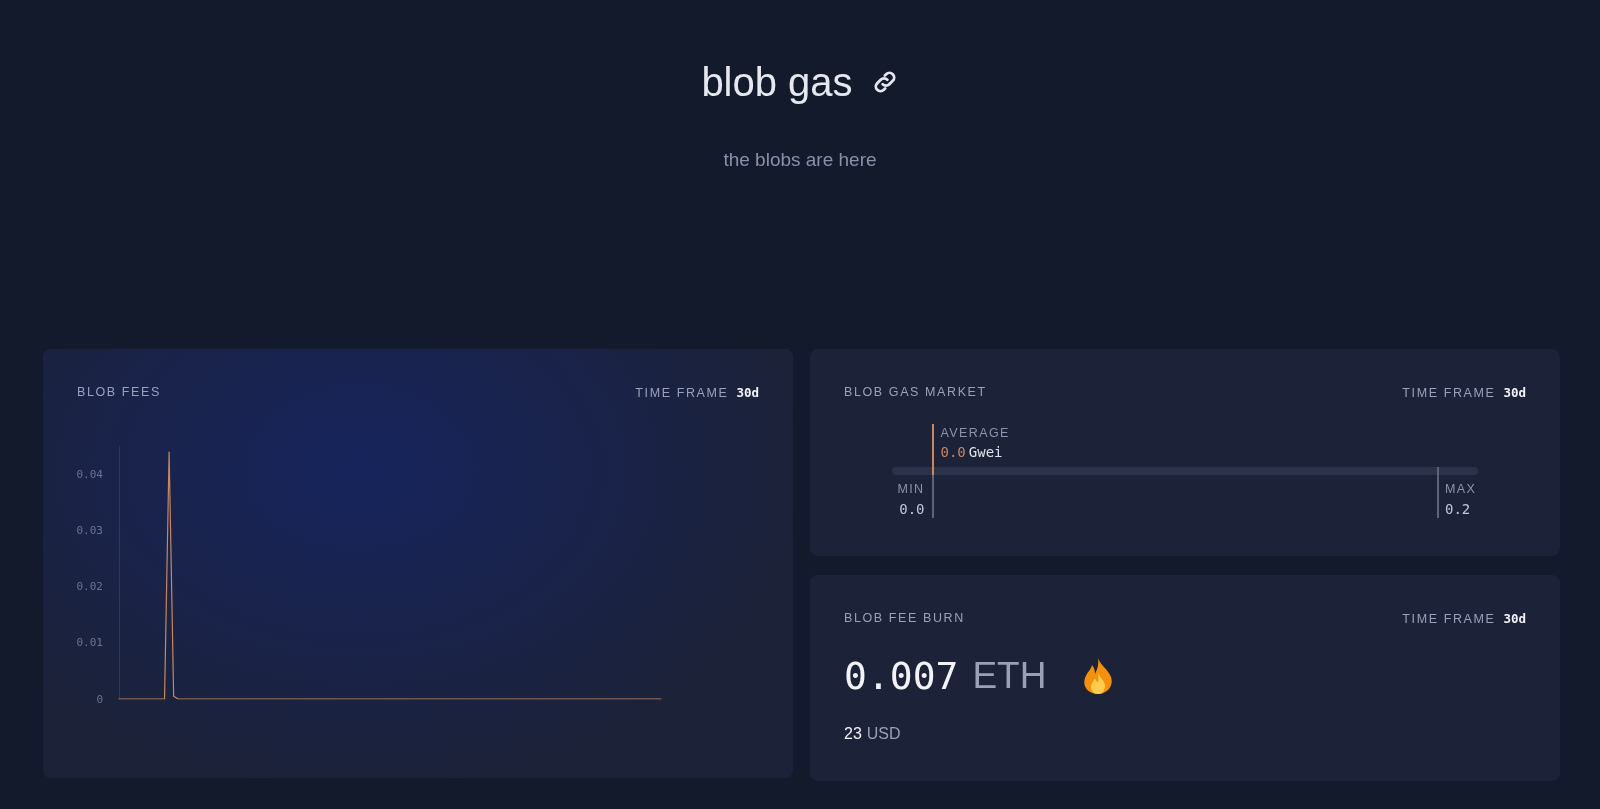 Image resolution: width=1600 pixels, height=809 pixels. I want to click on category-label: MIN, so click(911, 489).